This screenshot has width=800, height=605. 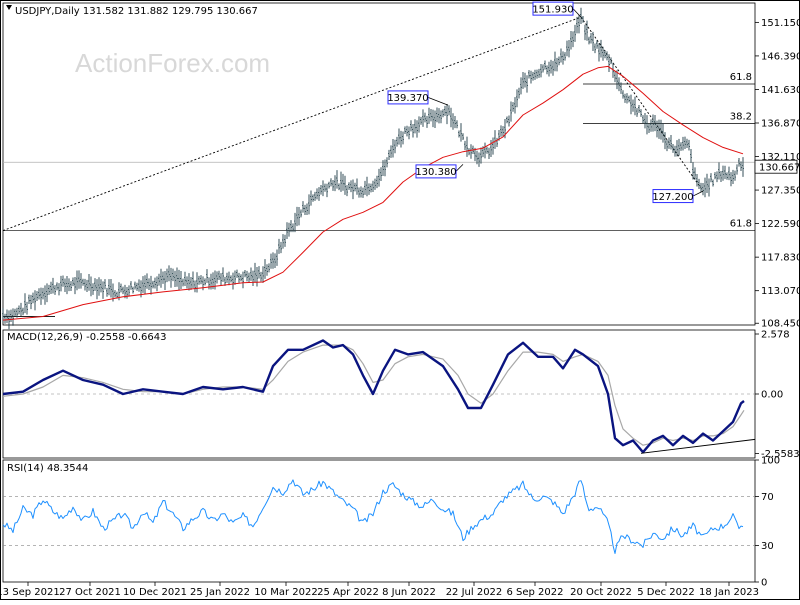 I want to click on price-y-tick-label: 146.390, so click(x=780, y=56).